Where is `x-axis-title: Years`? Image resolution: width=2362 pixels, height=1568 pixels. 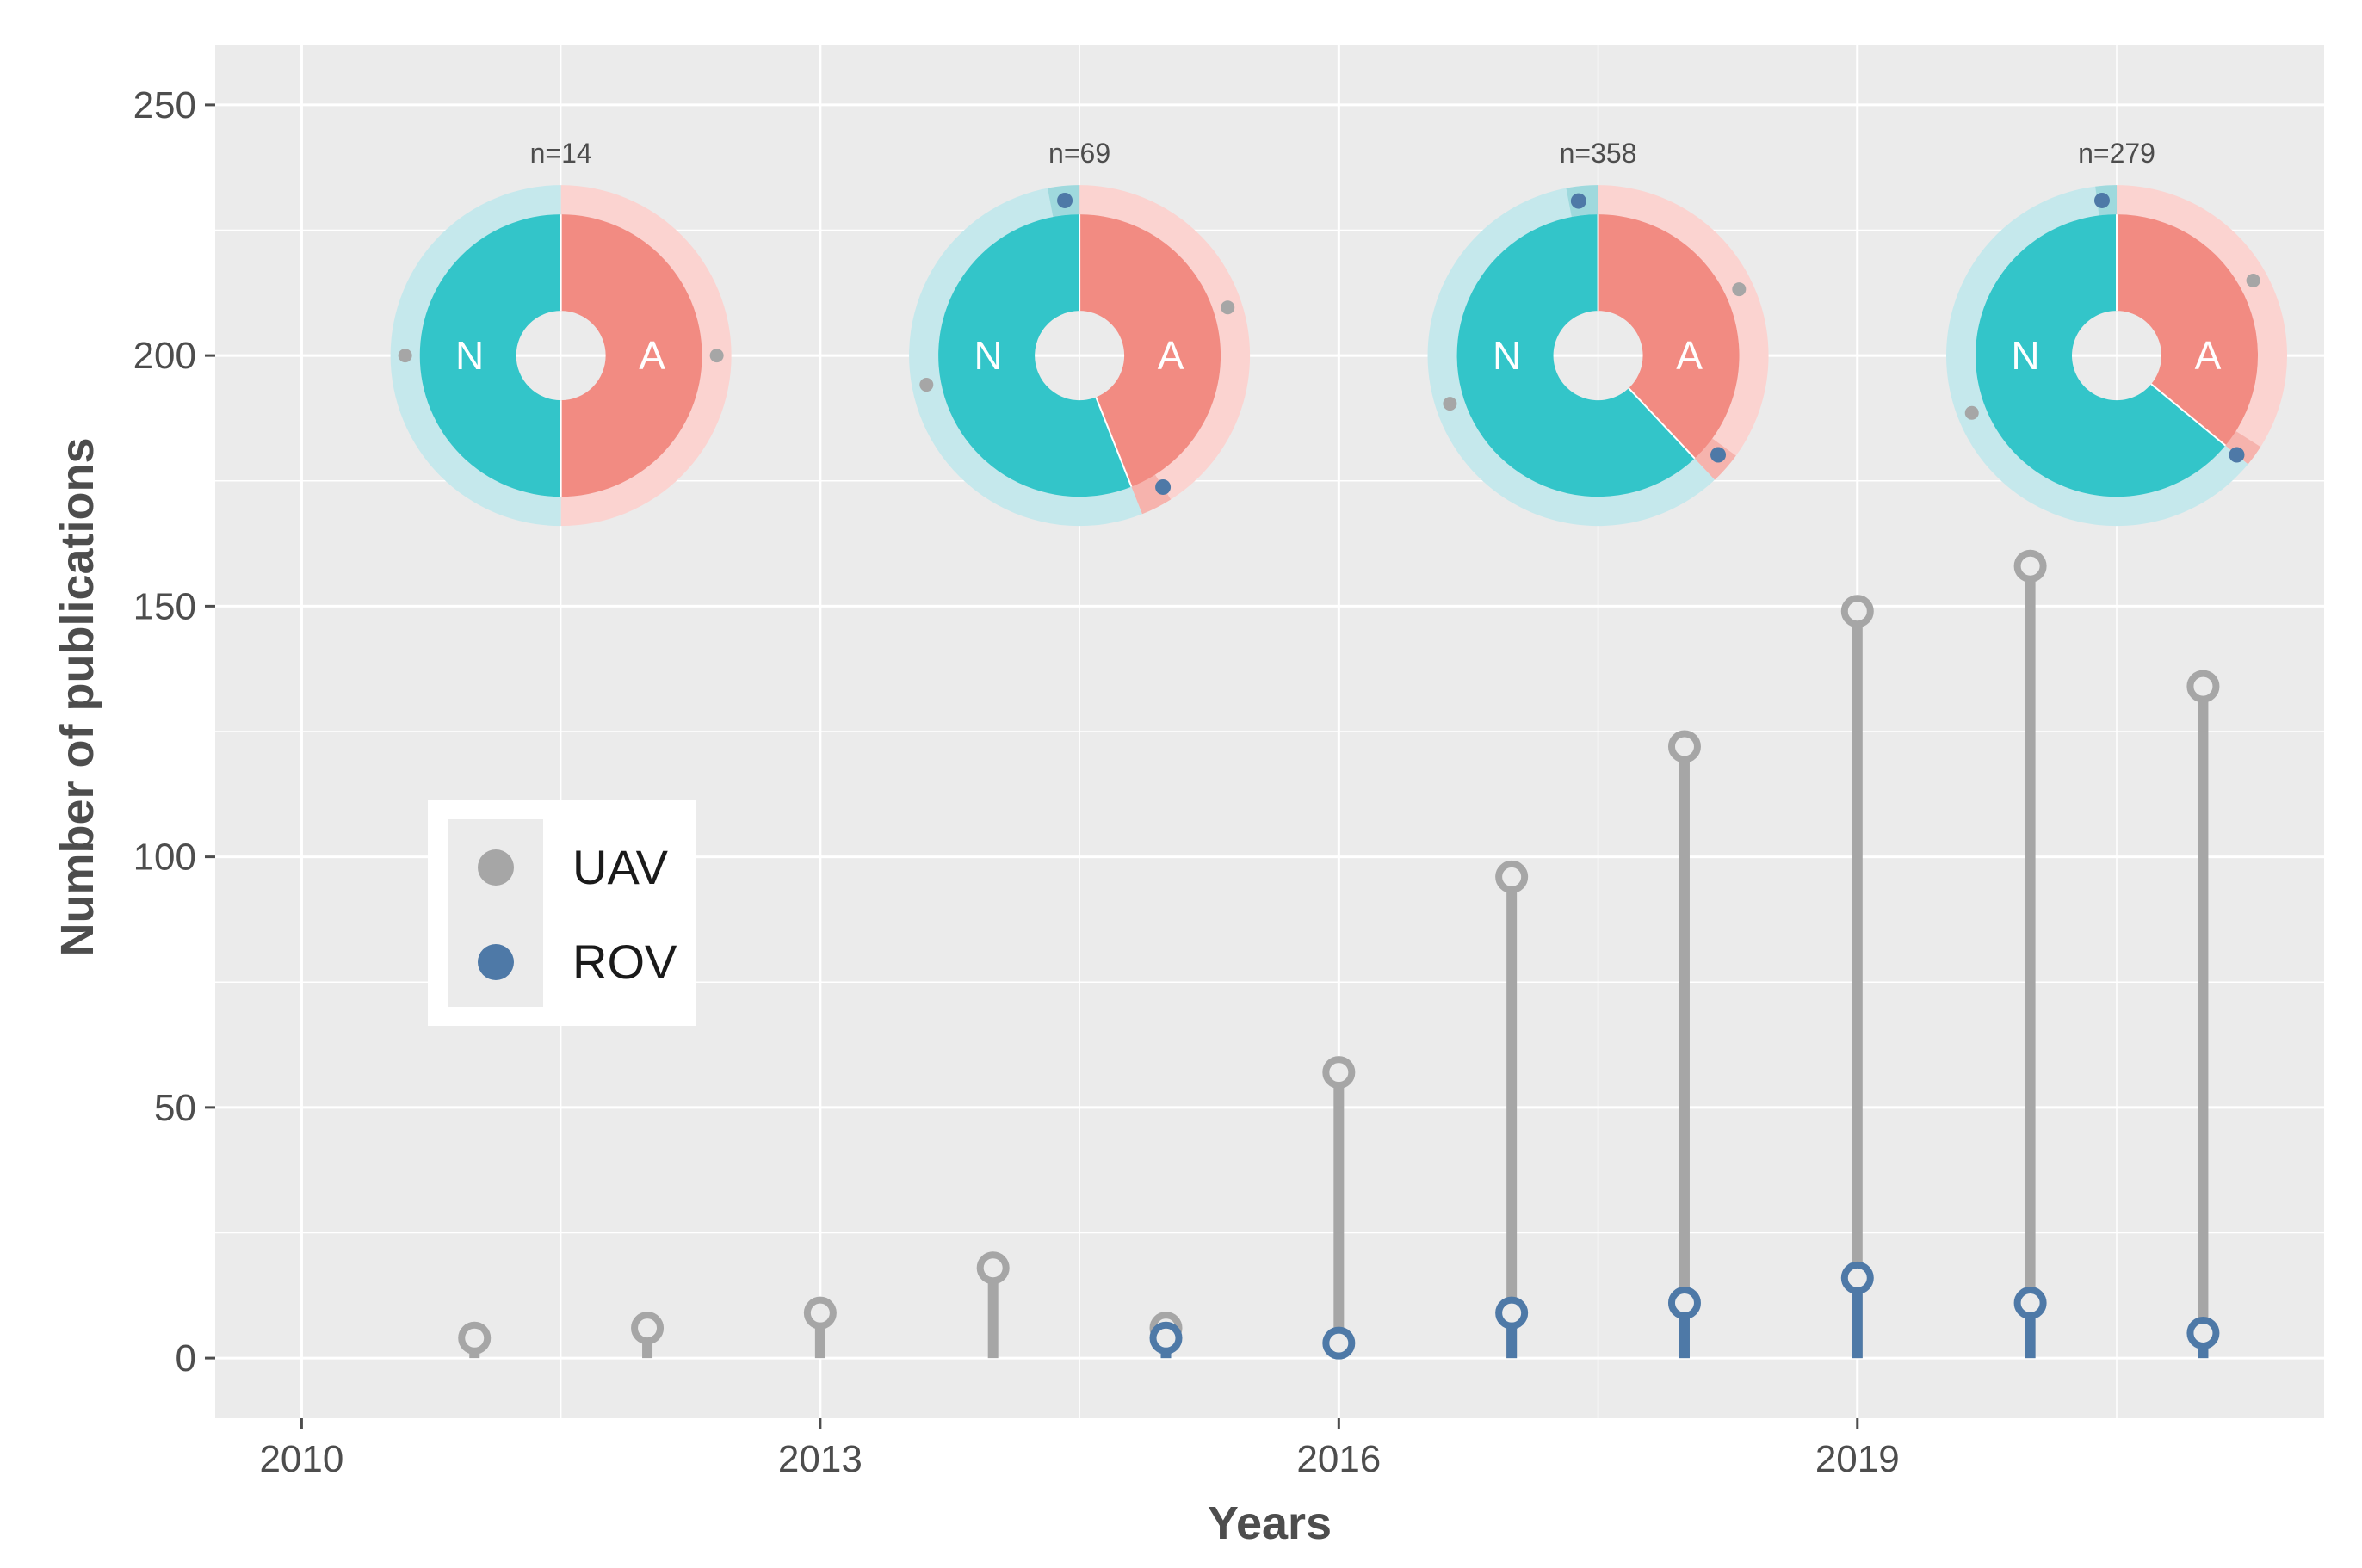
x-axis-title: Years is located at coordinates (1270, 1523).